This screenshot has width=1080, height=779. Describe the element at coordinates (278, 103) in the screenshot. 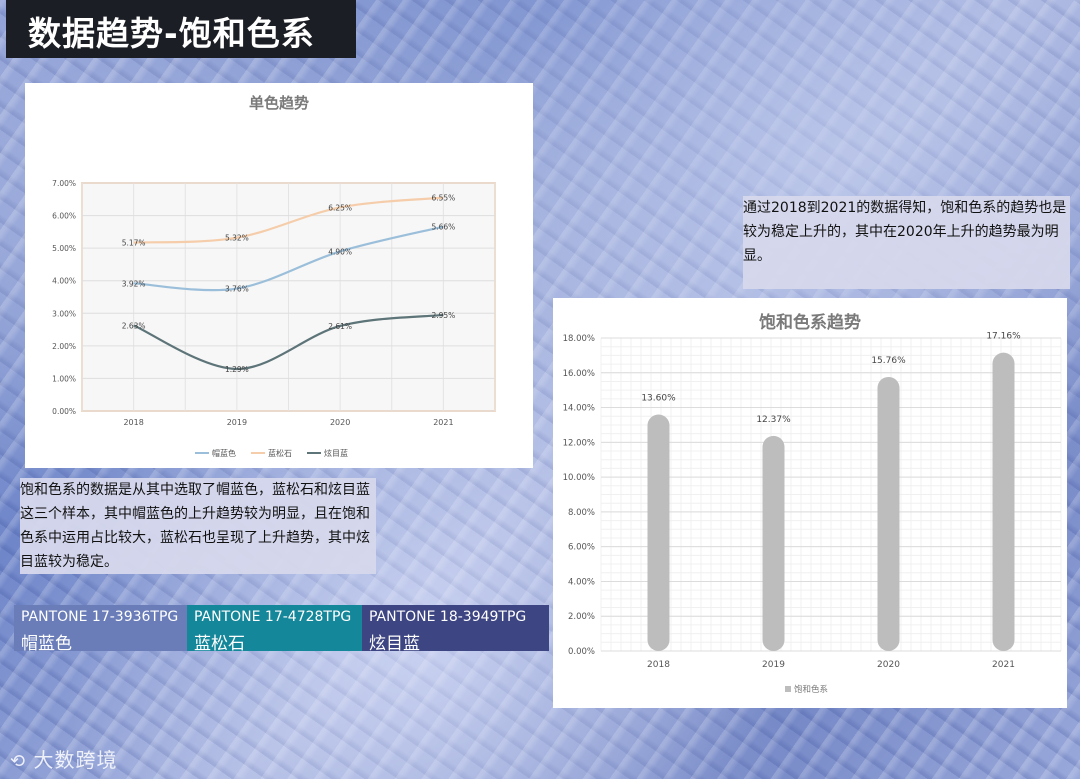

I see `line-chart-title: 单色趋势` at that location.